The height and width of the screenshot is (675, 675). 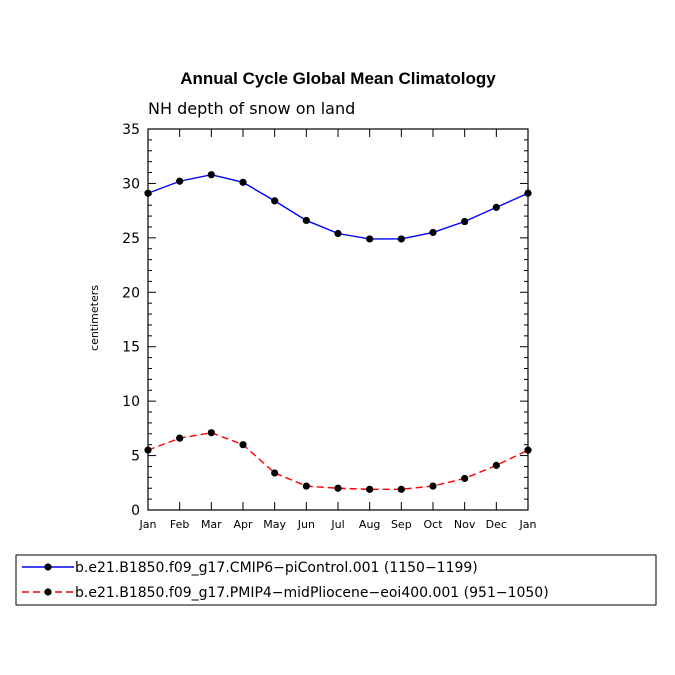 What do you see at coordinates (338, 78) in the screenshot?
I see `chart-title: Annual Cycle Global Mean Climatology` at bounding box center [338, 78].